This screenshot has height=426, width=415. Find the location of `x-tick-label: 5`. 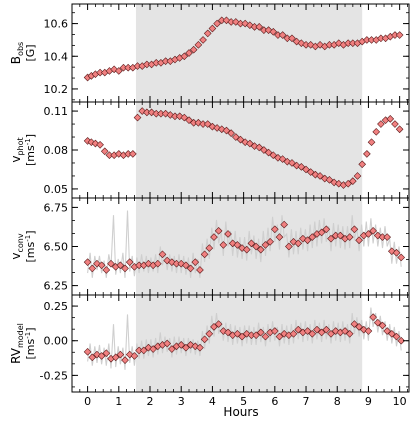

x-tick-label: 5 is located at coordinates (243, 401).